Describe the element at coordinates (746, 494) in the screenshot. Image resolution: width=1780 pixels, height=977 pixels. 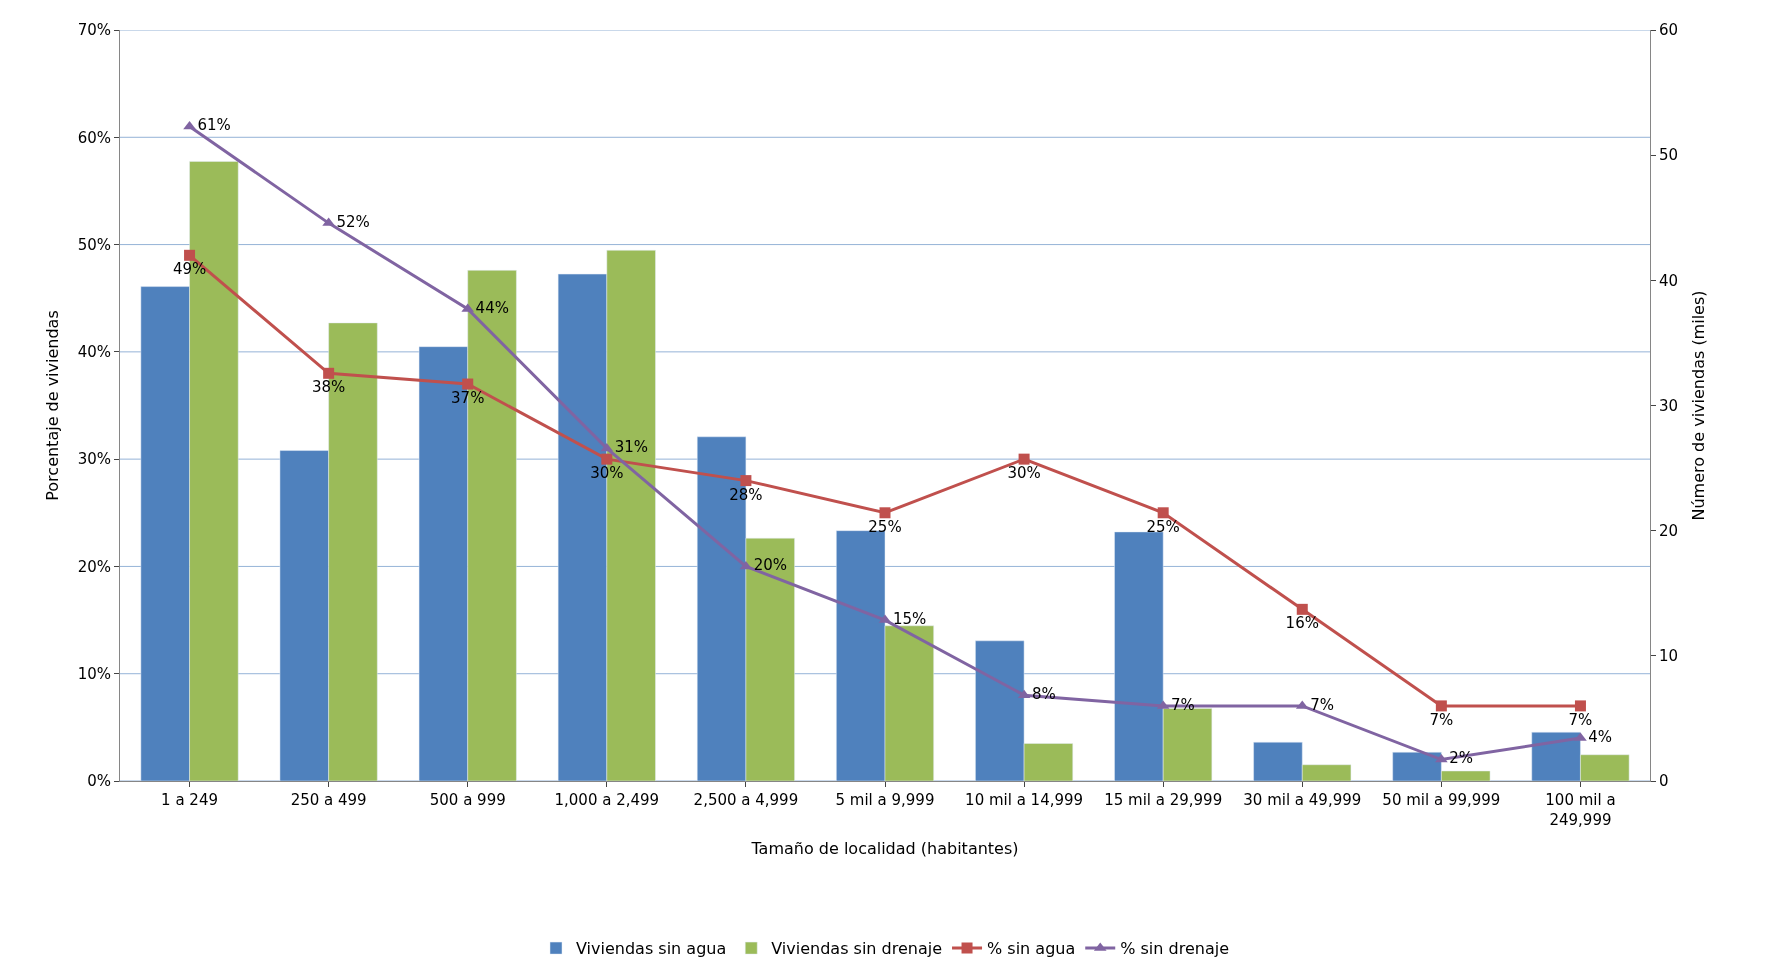
I see `data-label: 28%` at that location.